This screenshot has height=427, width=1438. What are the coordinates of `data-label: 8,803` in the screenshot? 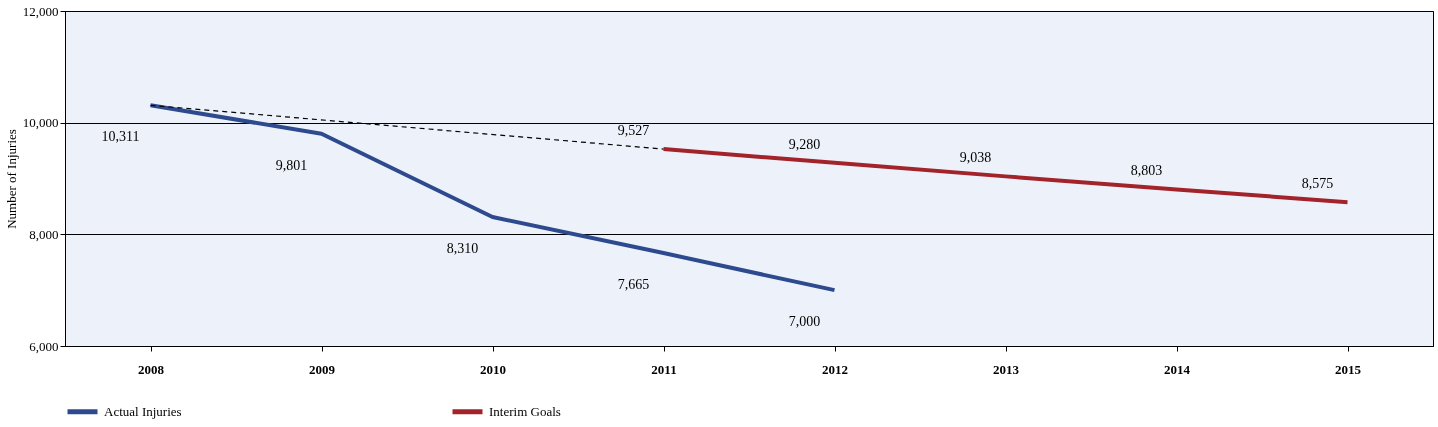 It's located at (1146, 171).